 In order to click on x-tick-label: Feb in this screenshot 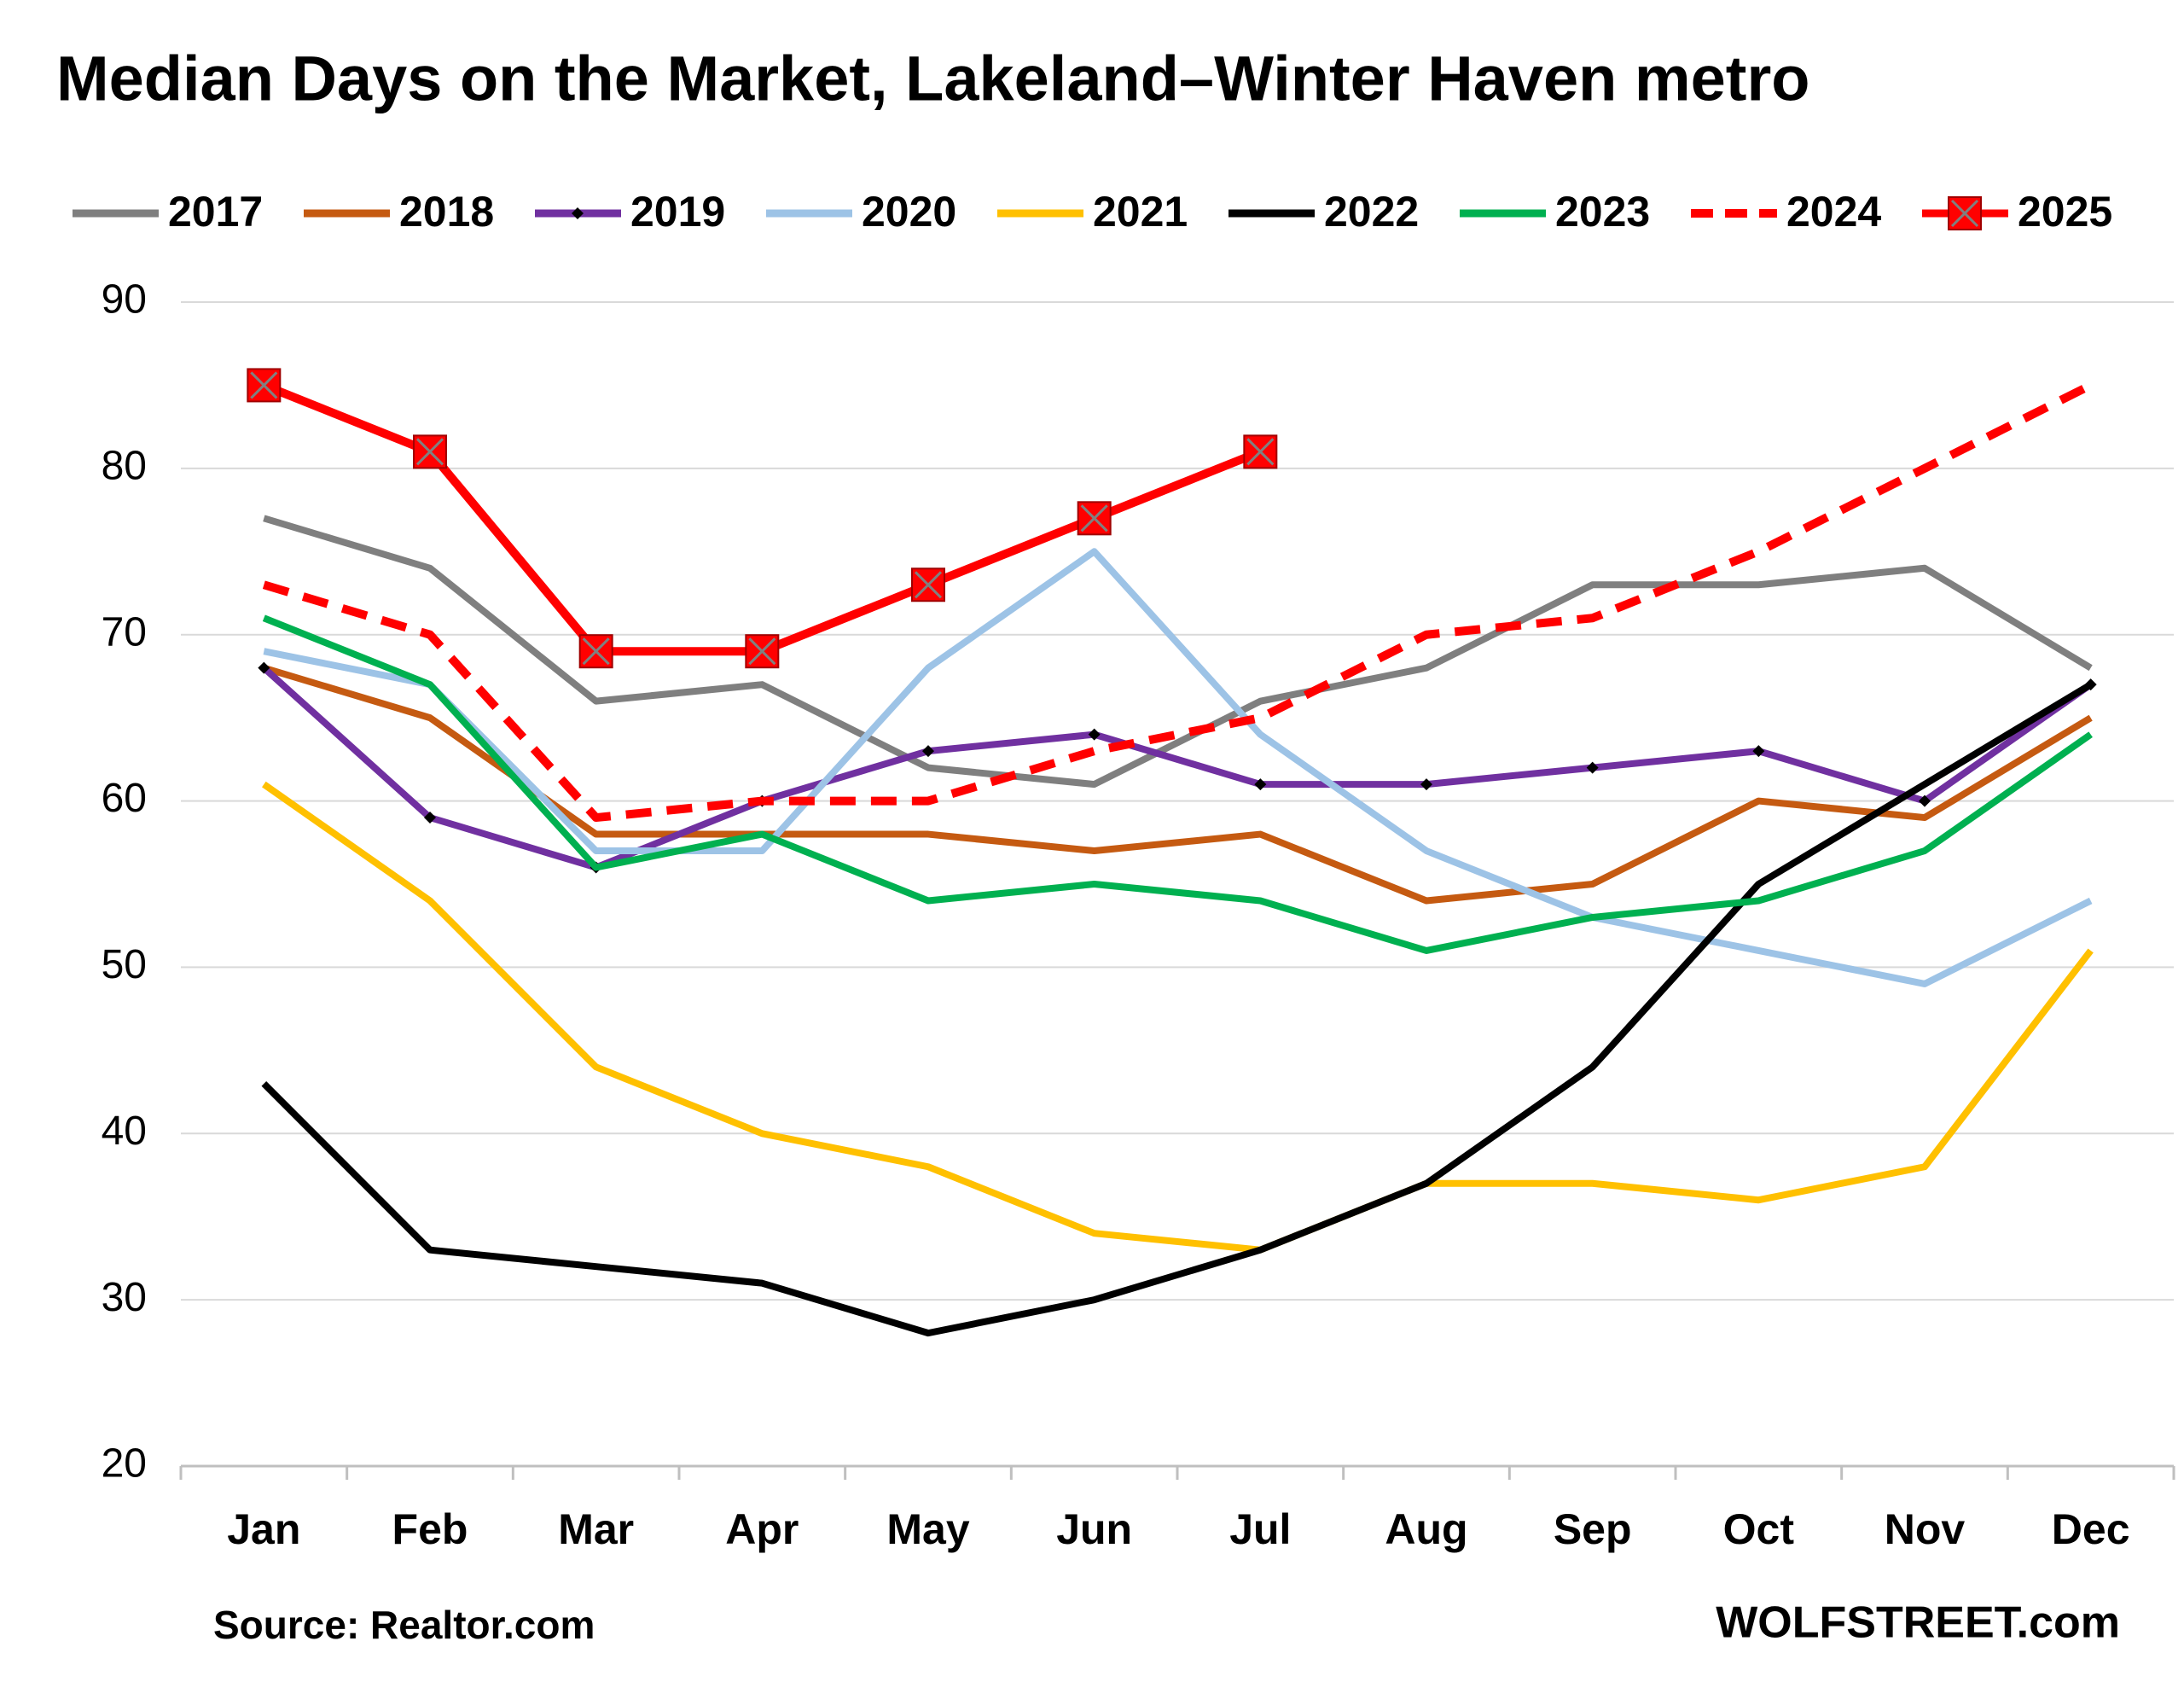, I will do `click(430, 1529)`.